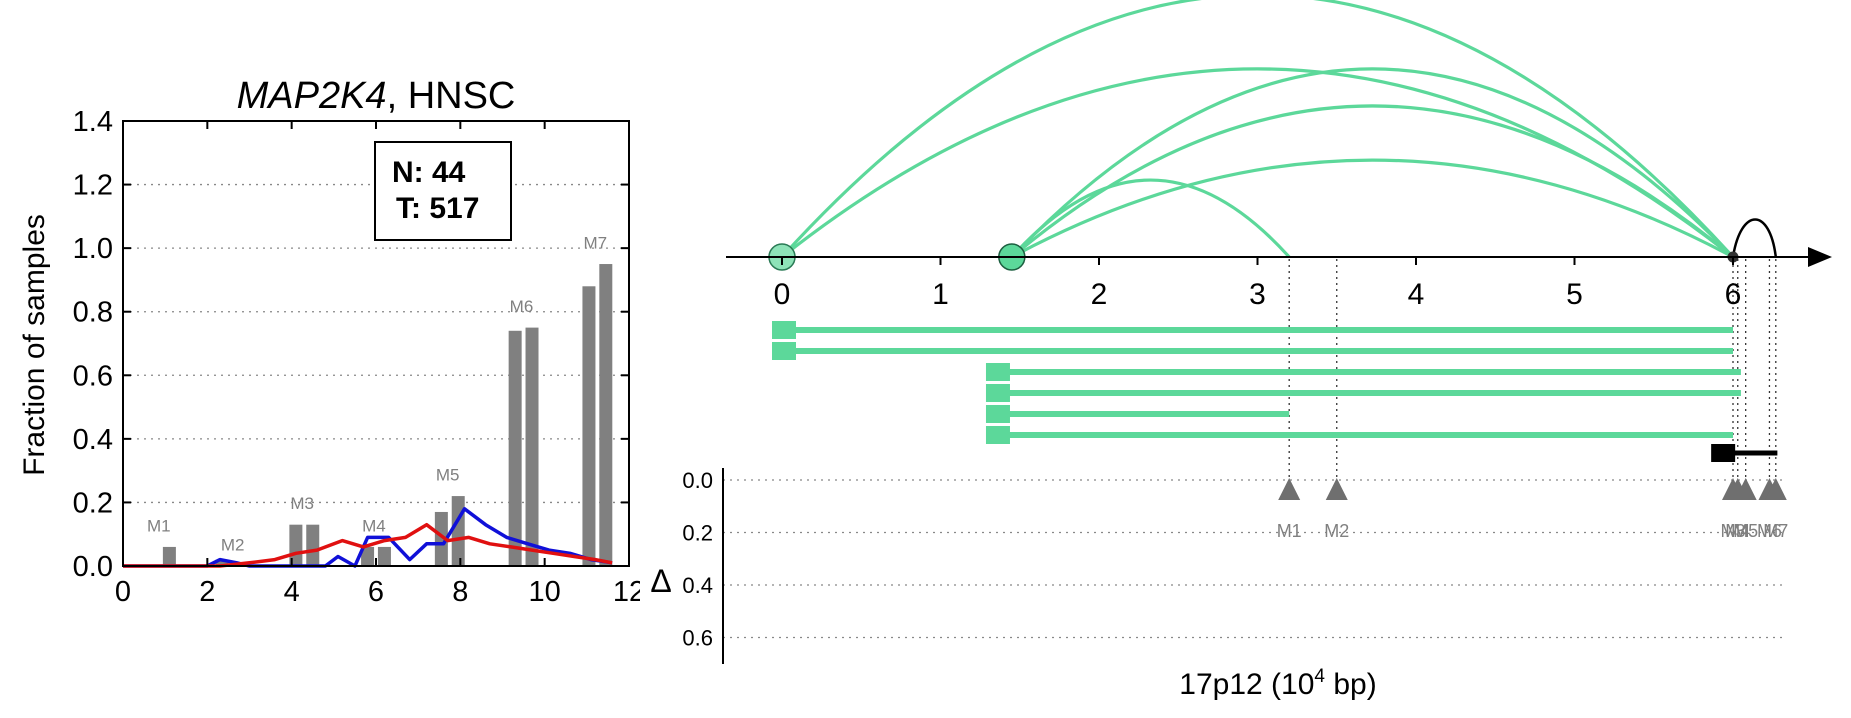 This screenshot has height=718, width=1851. I want to click on x-tick-label: 4, so click(292, 592).